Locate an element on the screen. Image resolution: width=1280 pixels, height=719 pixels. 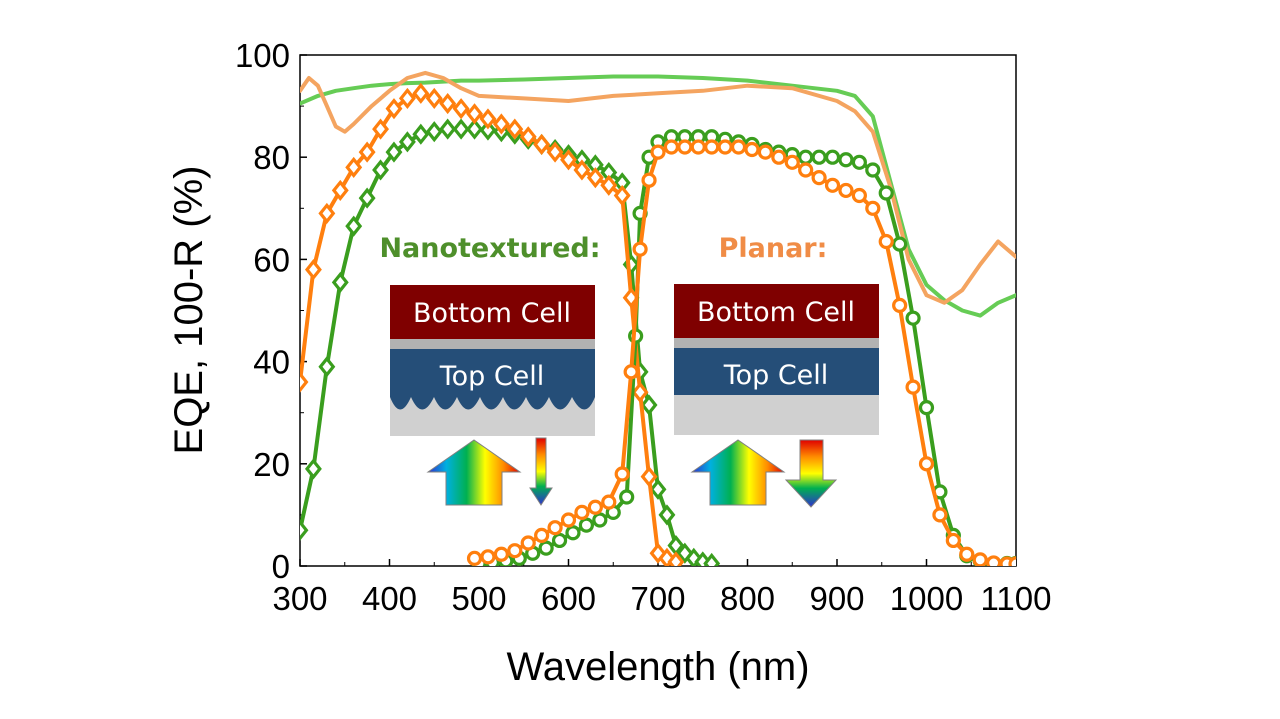
nanotextured-title: Nanotextured: is located at coordinates (489, 248).